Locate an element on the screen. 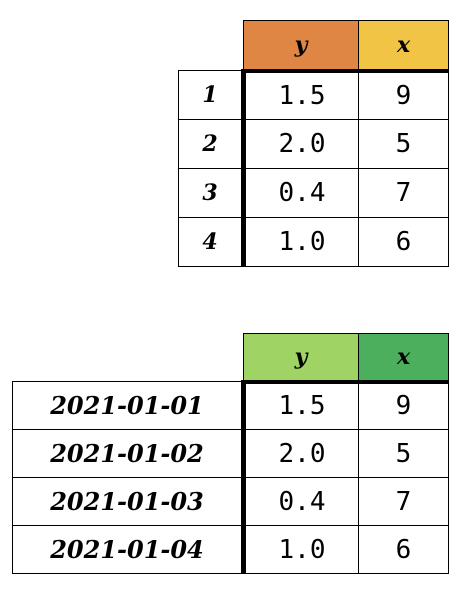 Image resolution: width=462 pixels, height=590 pixels. row-index: 4 is located at coordinates (212, 242).